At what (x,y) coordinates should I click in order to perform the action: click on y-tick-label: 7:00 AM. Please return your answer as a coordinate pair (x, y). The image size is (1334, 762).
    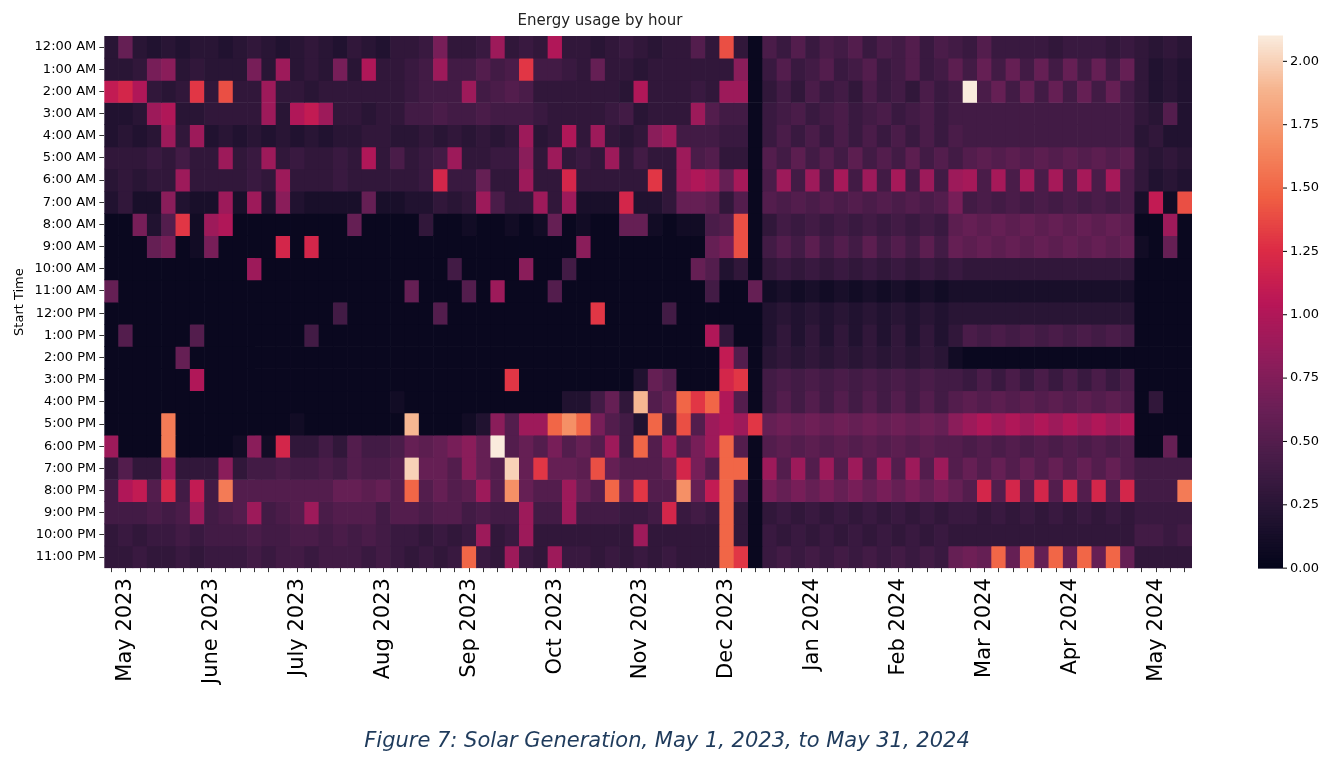
    Looking at the image, I should click on (69, 201).